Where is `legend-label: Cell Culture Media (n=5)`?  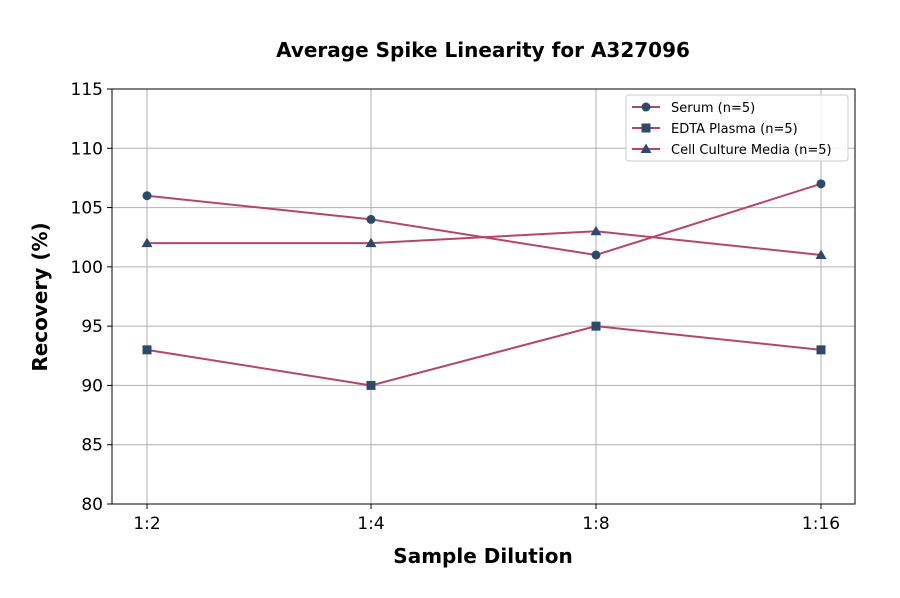 legend-label: Cell Culture Media (n=5) is located at coordinates (751, 150).